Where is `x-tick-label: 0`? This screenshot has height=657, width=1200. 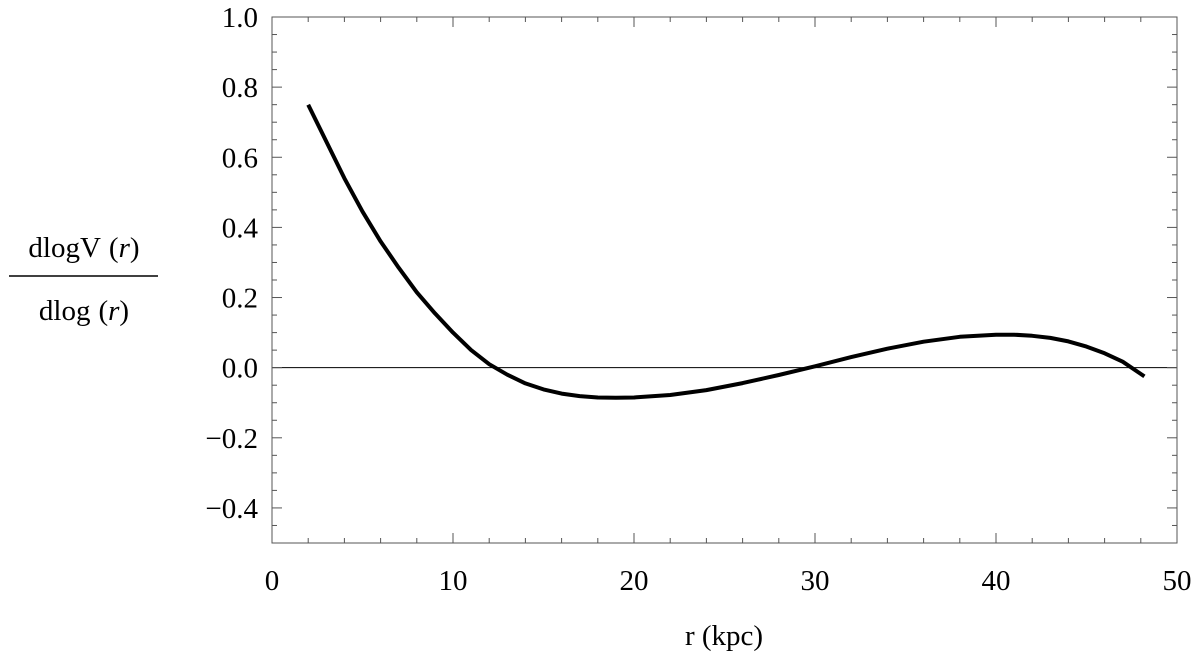 x-tick-label: 0 is located at coordinates (272, 581).